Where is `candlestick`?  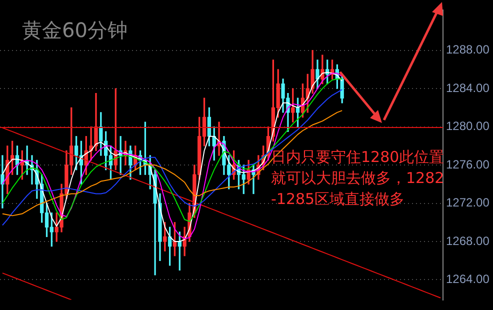
candlestick is located at coordinates (2, 181).